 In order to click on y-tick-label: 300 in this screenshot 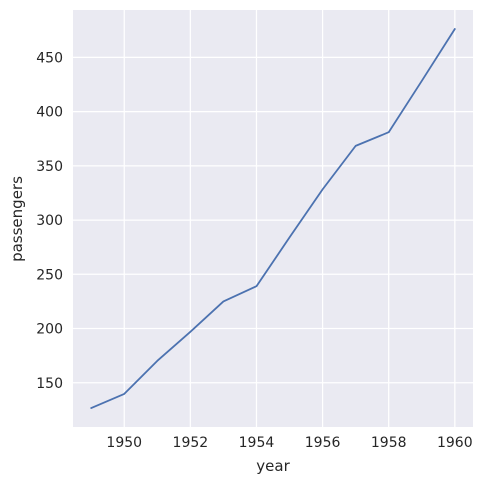, I will do `click(49, 221)`.